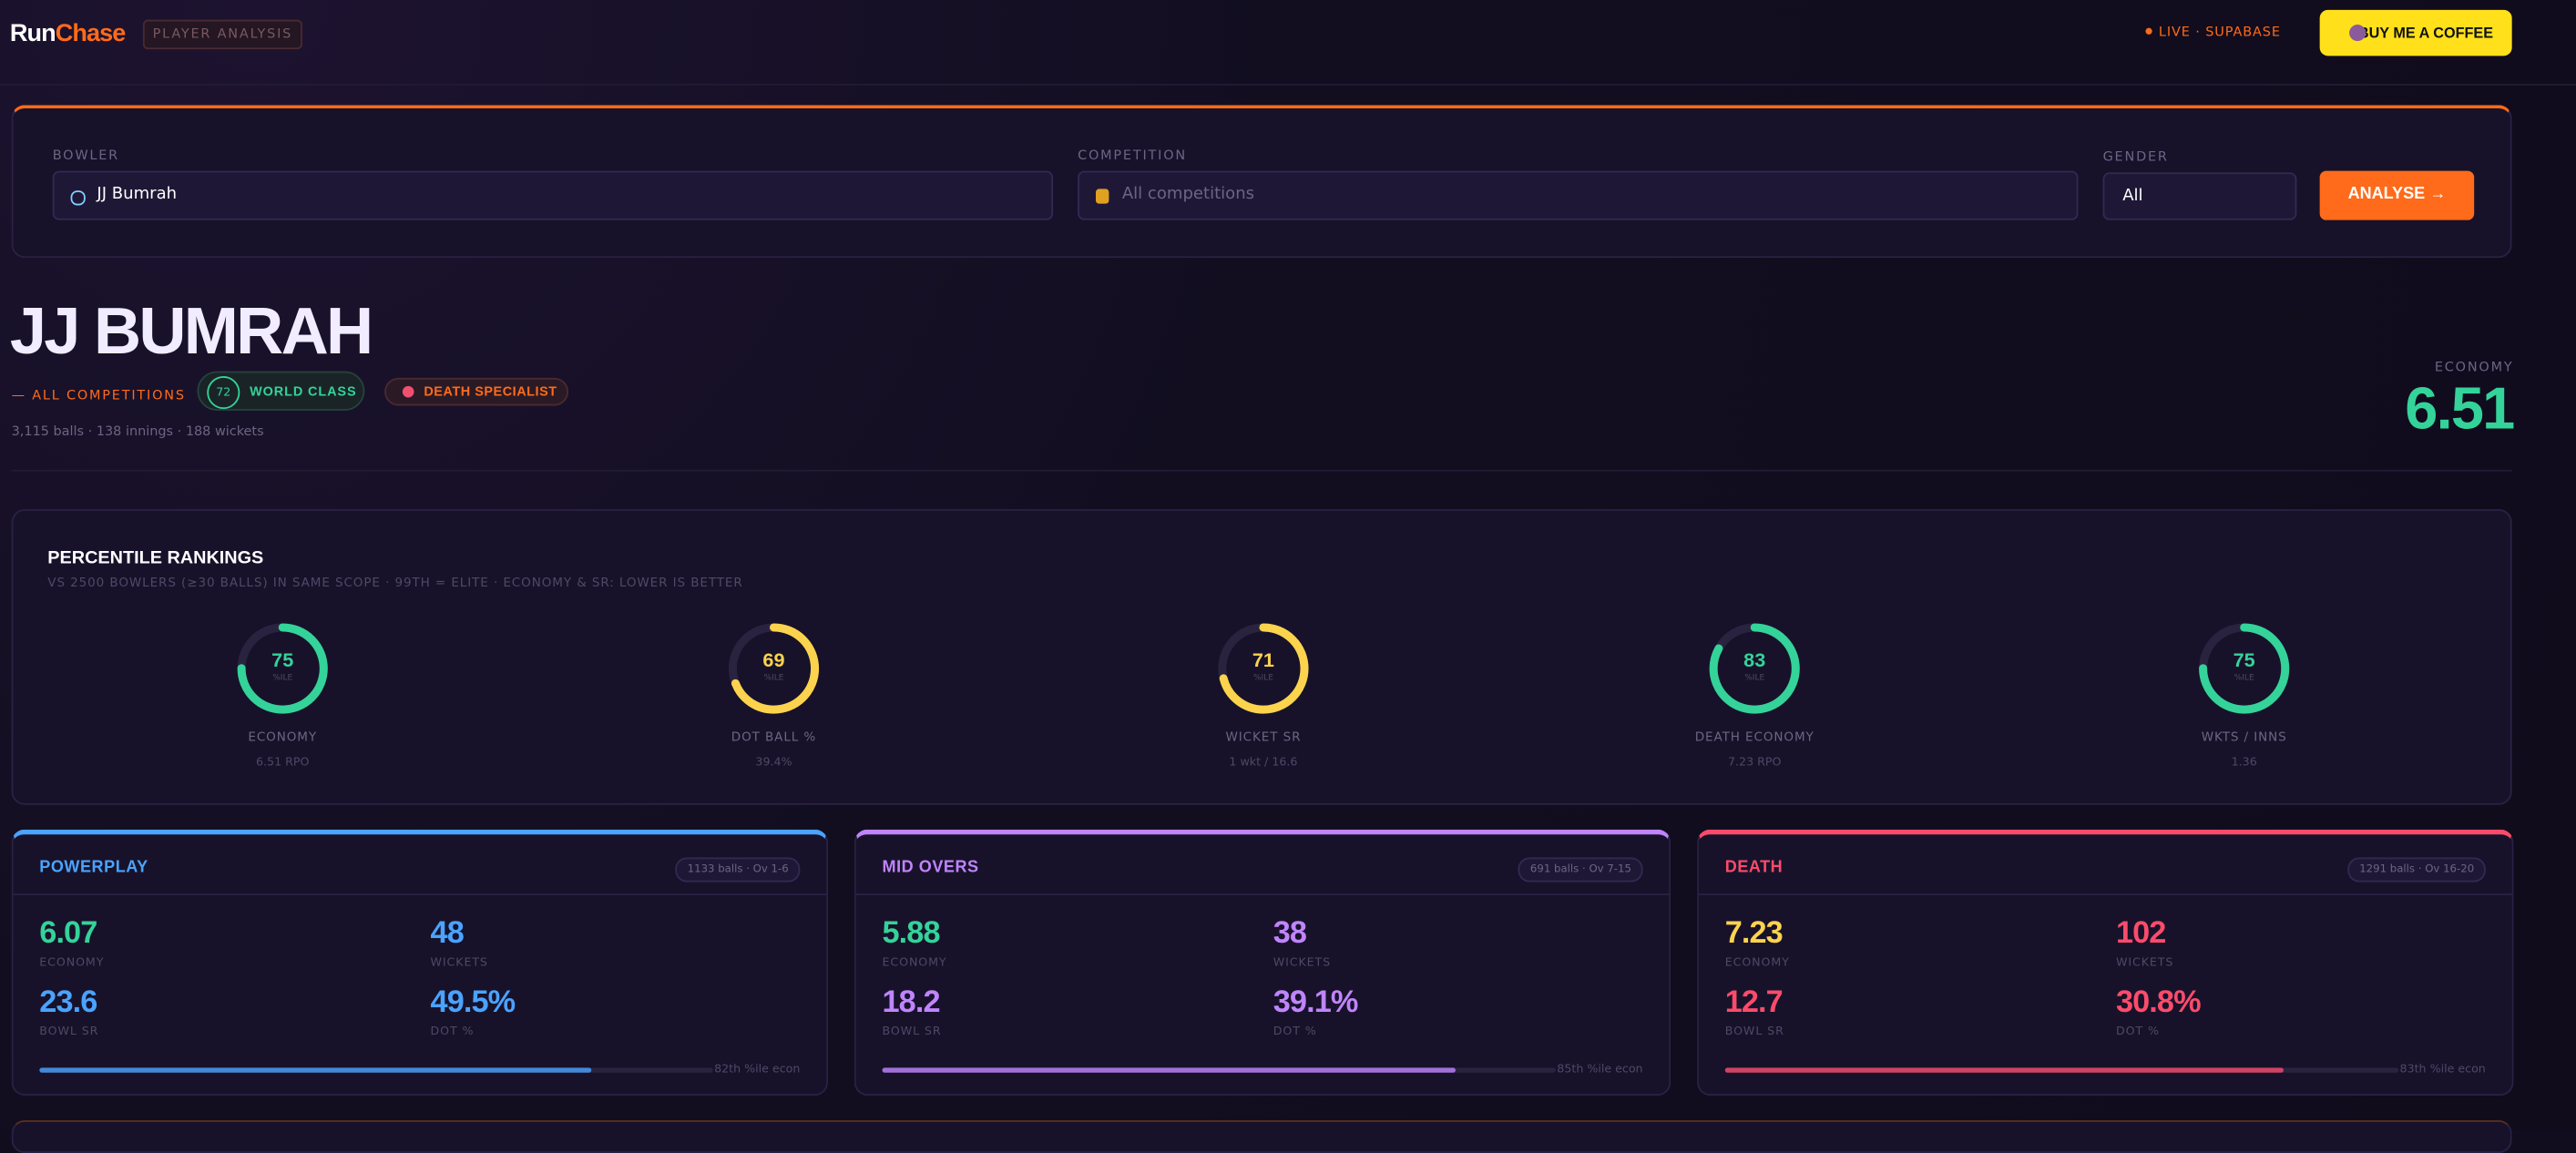 The image size is (2576, 1153). Describe the element at coordinates (2135, 157) in the screenshot. I see `gender-label: GENDER` at that location.